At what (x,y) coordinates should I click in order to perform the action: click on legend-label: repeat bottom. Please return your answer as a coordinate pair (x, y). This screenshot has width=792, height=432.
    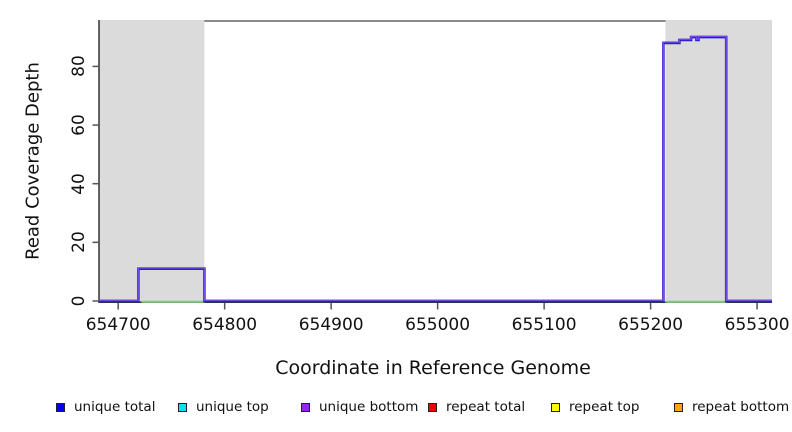
    Looking at the image, I should click on (741, 407).